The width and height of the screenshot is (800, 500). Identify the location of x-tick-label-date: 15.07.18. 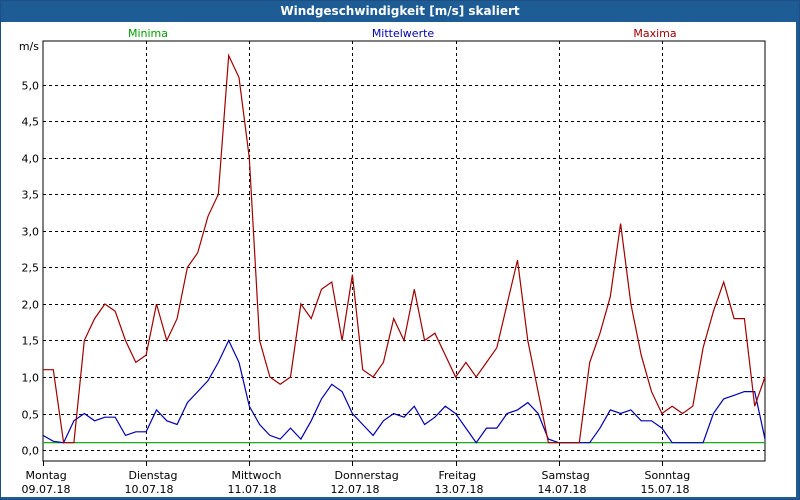
(665, 489).